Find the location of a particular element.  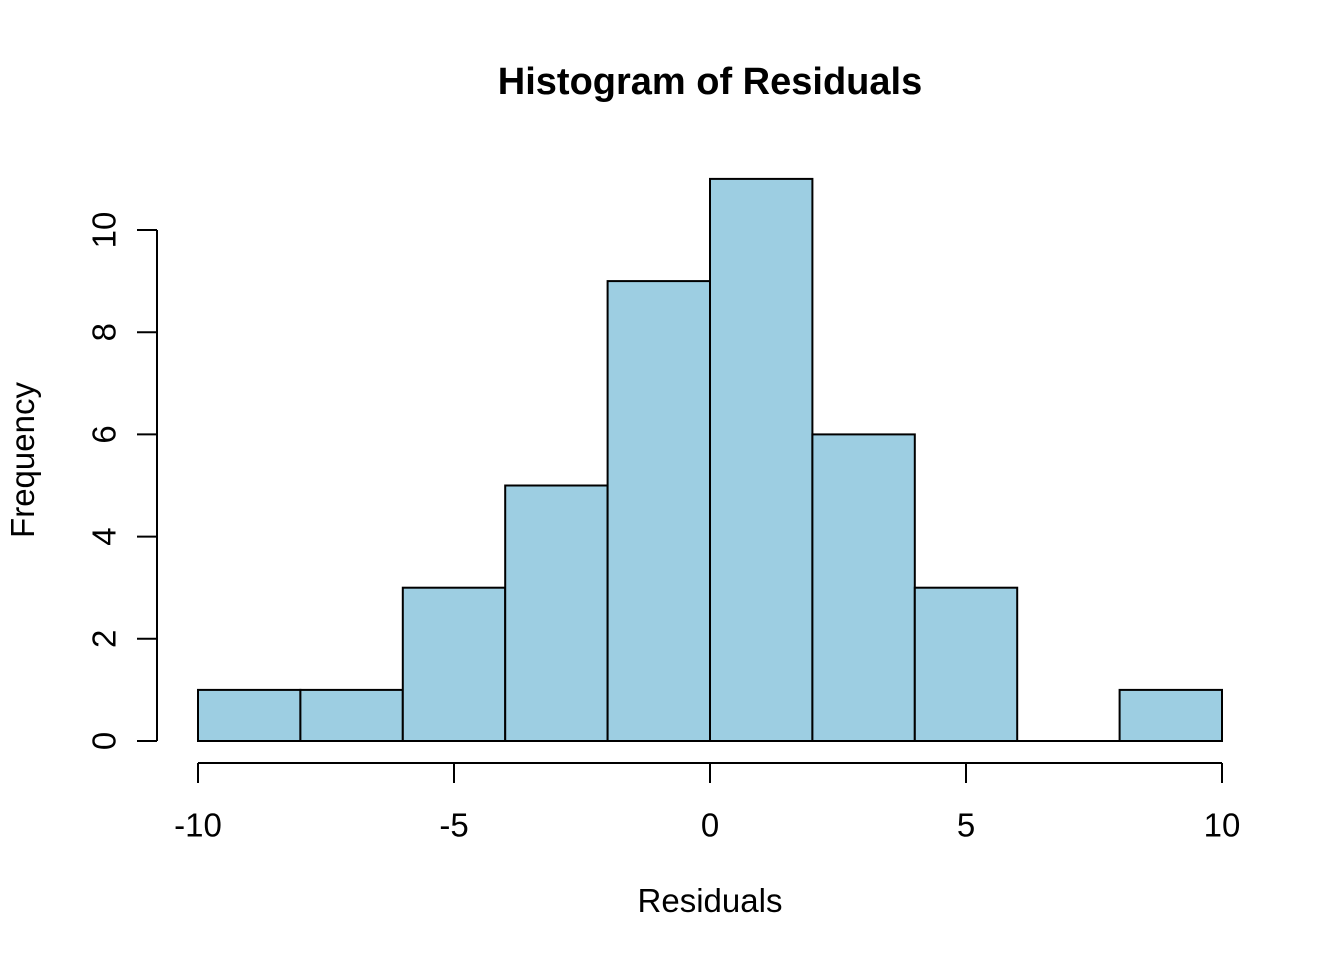

y-tick-label: 6 is located at coordinates (104, 434).